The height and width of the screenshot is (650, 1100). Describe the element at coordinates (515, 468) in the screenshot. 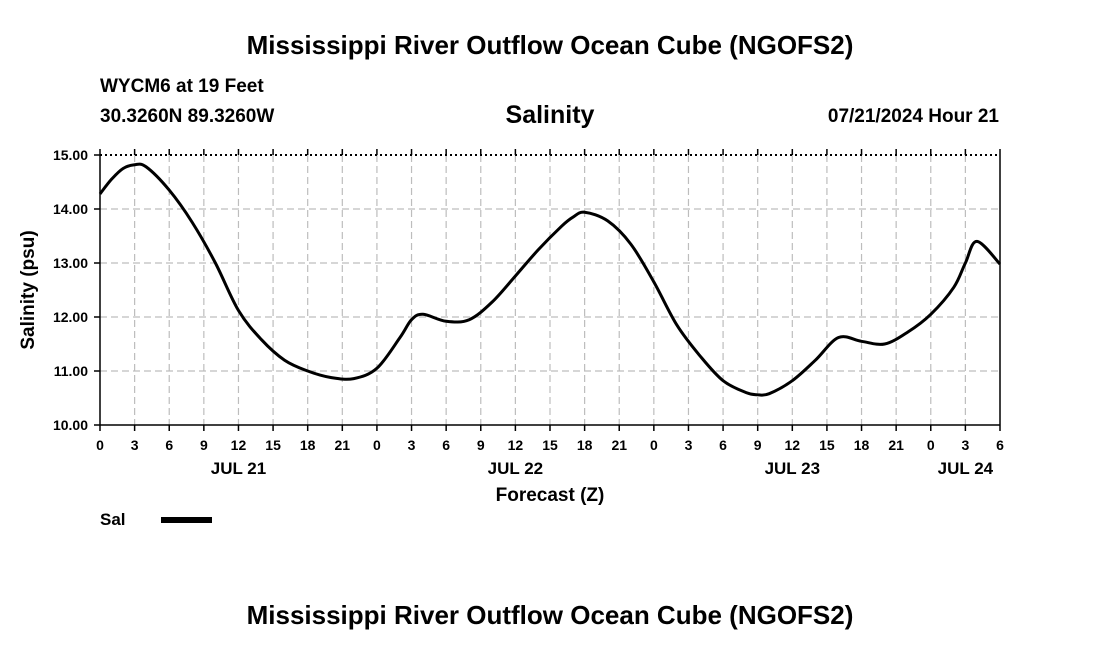

I see `day-label: JUL 22` at that location.